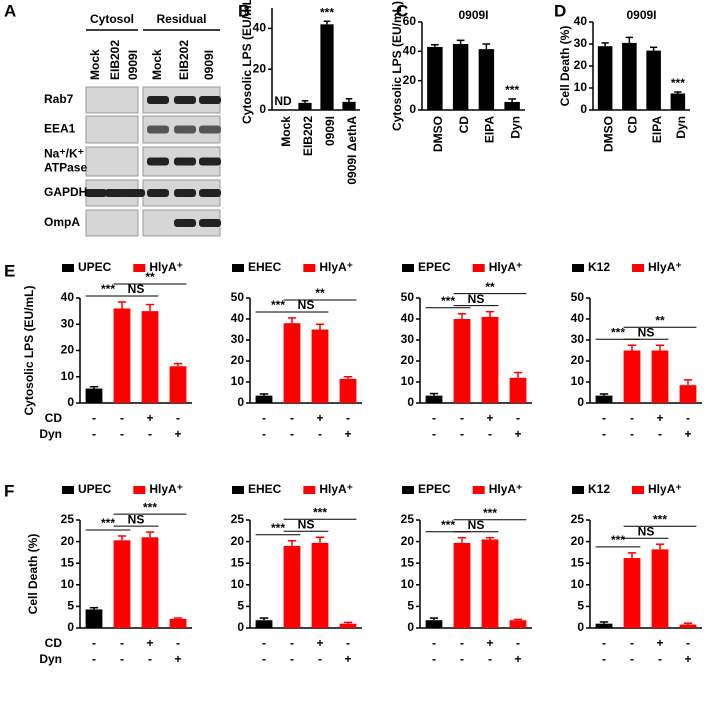 This screenshot has height=728, width=713. What do you see at coordinates (62, 222) in the screenshot?
I see `row-label: OmpA` at bounding box center [62, 222].